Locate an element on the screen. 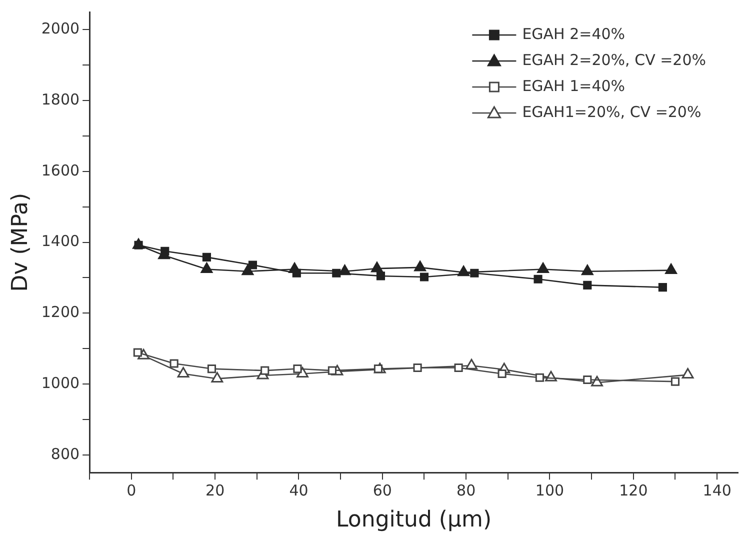 The image size is (754, 540). x-tick-label: 40 is located at coordinates (298, 490).